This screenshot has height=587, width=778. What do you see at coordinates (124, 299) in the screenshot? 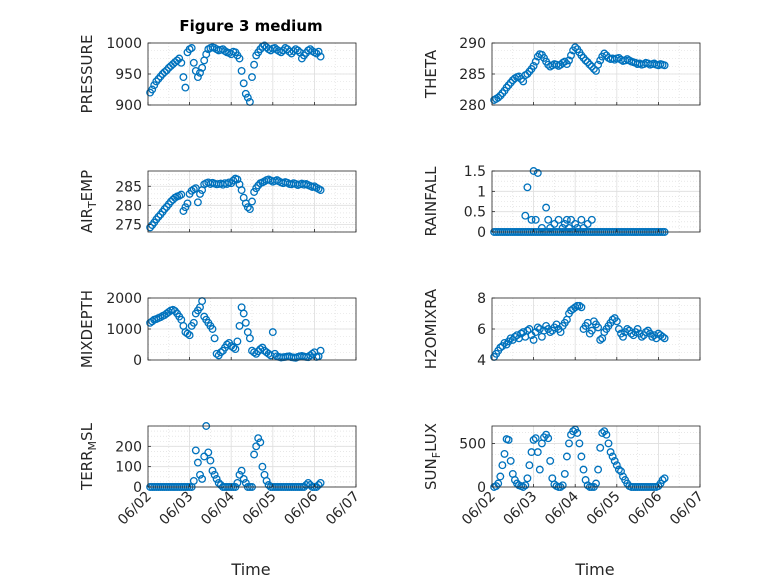
I see `y-tick-label: 2000` at bounding box center [124, 299].